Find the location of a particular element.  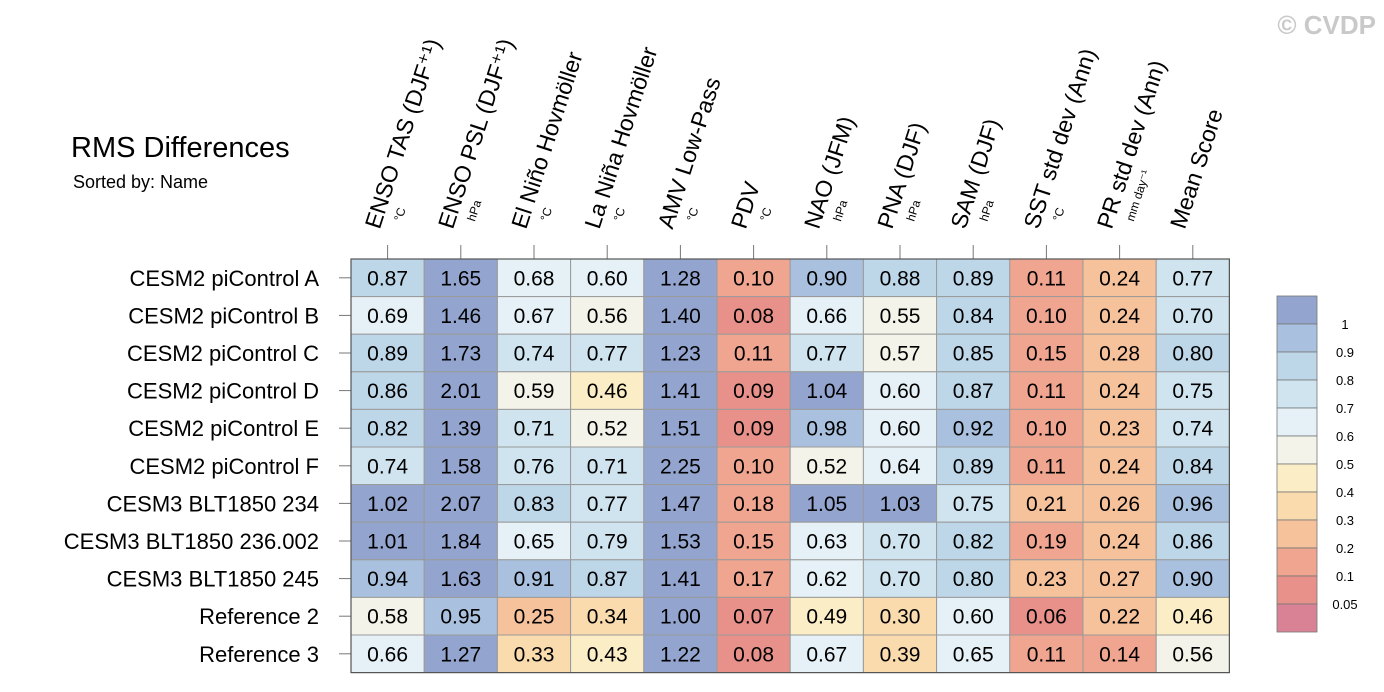

cell-value: 0.15 is located at coordinates (753, 542).